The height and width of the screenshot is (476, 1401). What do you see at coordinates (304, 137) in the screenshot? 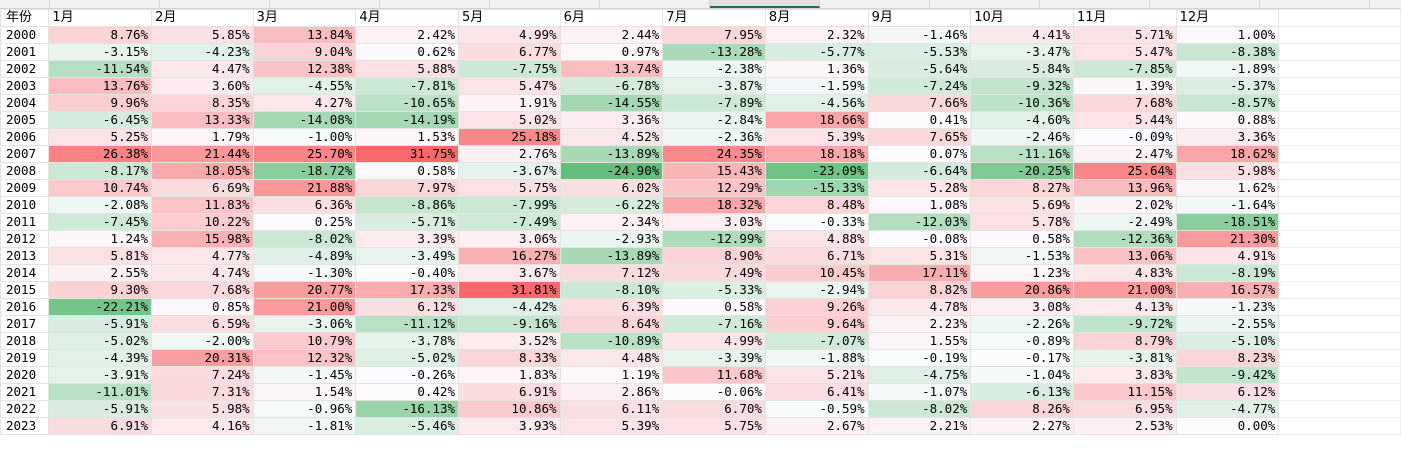
I see `return-cell: -1.00%` at bounding box center [304, 137].